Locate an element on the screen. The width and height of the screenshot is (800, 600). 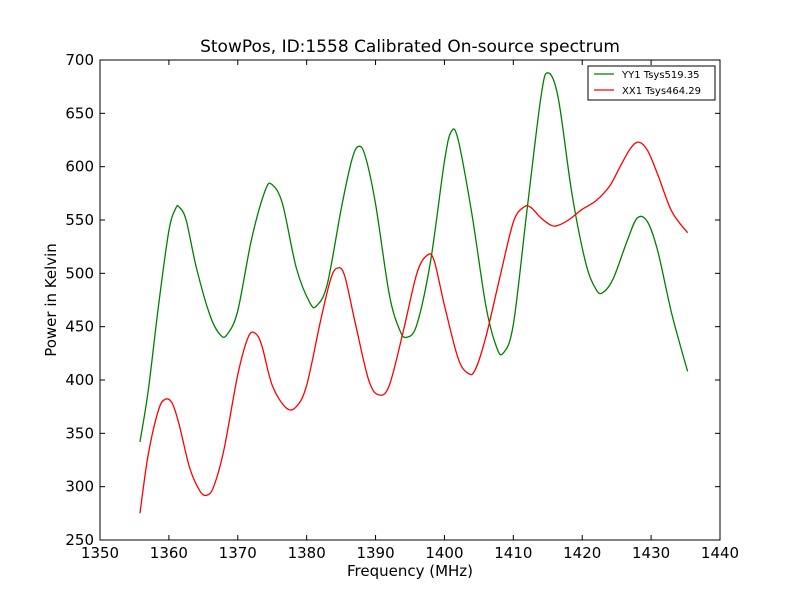
y-tick-label: 600 is located at coordinates (79, 167).